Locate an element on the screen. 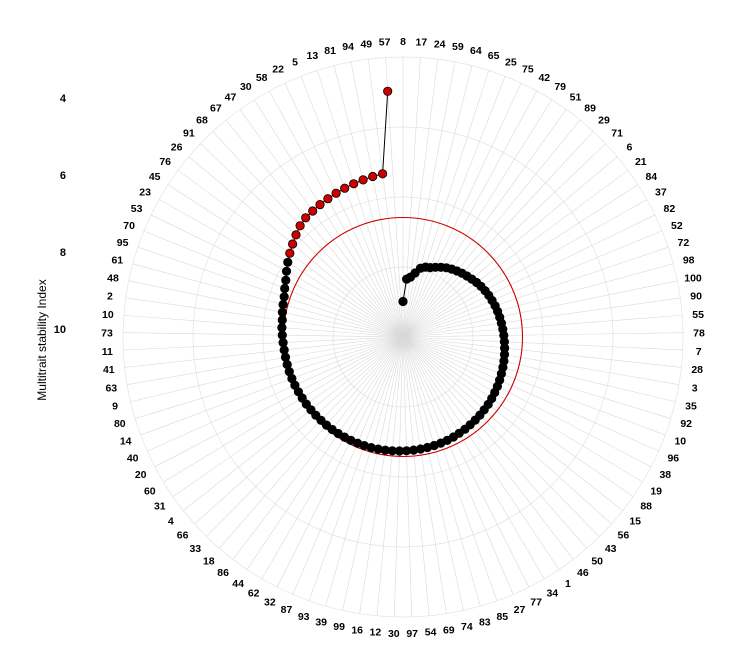 This screenshot has width=729, height=648. category-label: 15 is located at coordinates (635, 522).